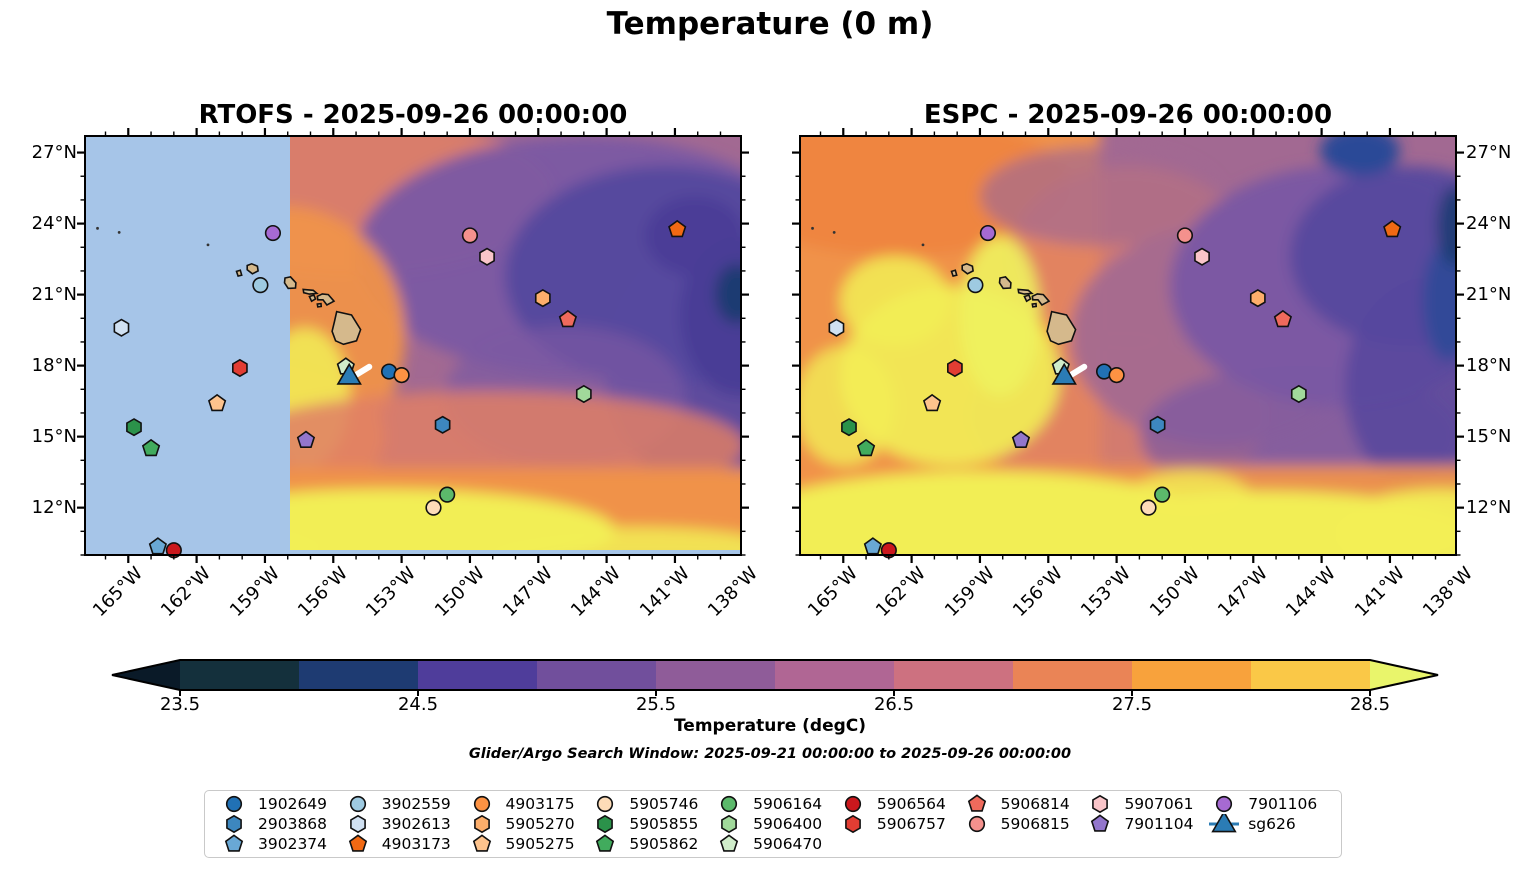 This screenshot has width=1540, height=889. What do you see at coordinates (293, 804) in the screenshot?
I see `legend-entry-label: 1902649` at bounding box center [293, 804].